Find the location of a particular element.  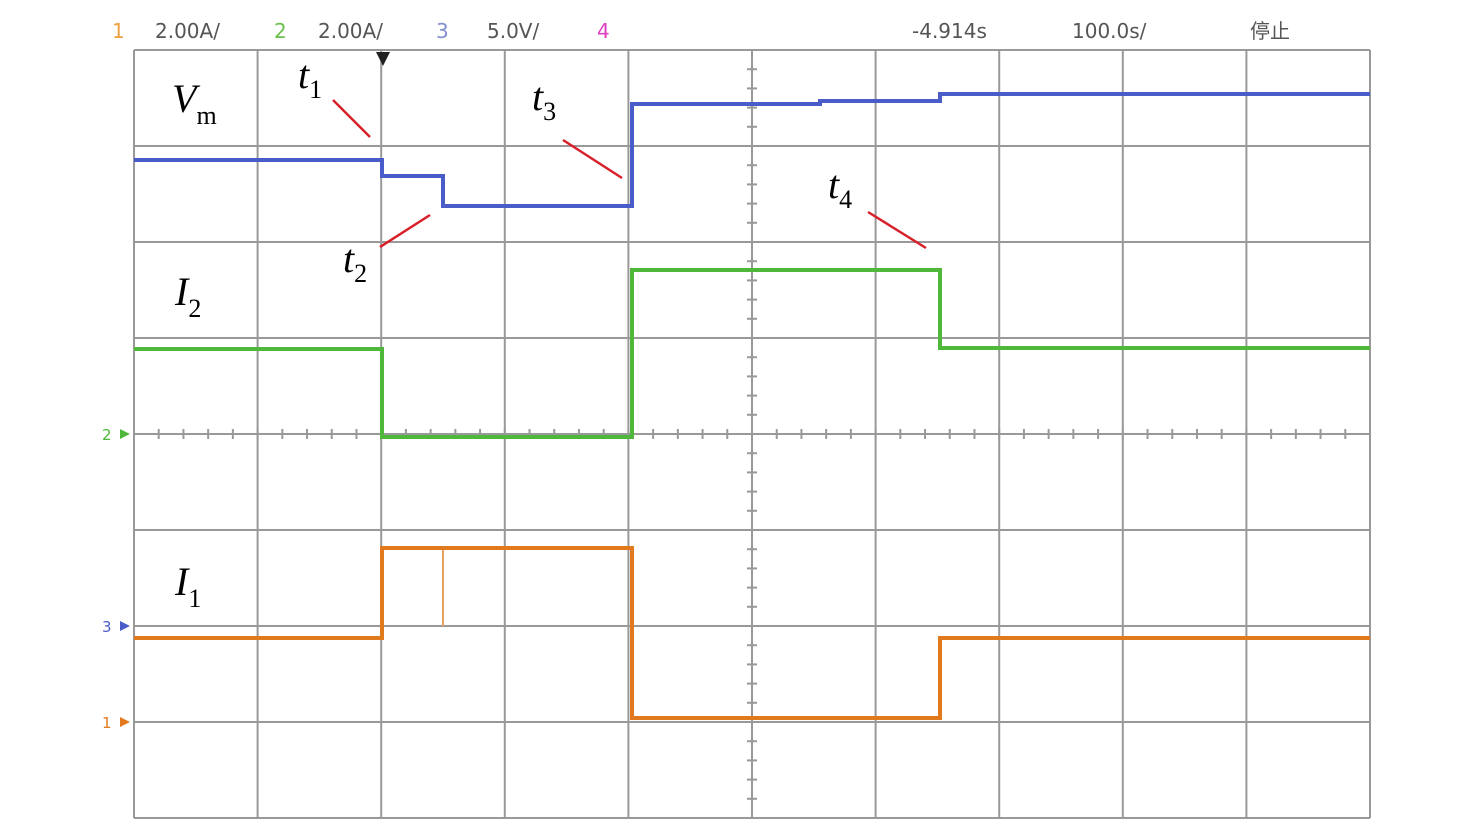

ch-number: 3 is located at coordinates (442, 31).